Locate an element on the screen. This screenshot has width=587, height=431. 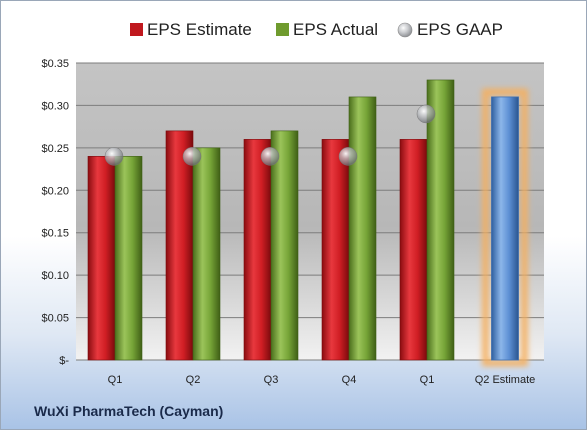
legend-item-eps-actual: EPS Actual is located at coordinates (327, 29).